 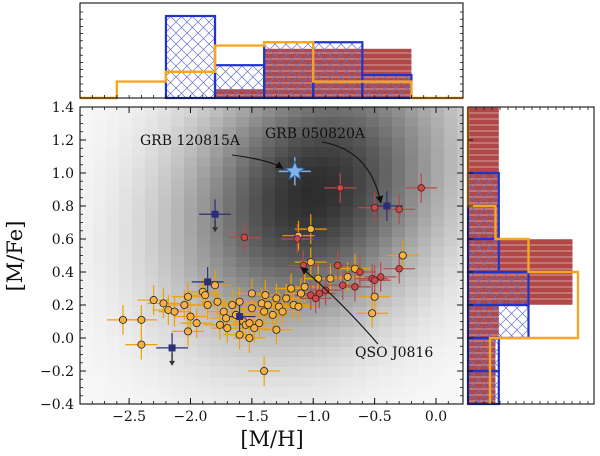 What do you see at coordinates (63, 108) in the screenshot?
I see `y-tick-label: 1.4` at bounding box center [63, 108].